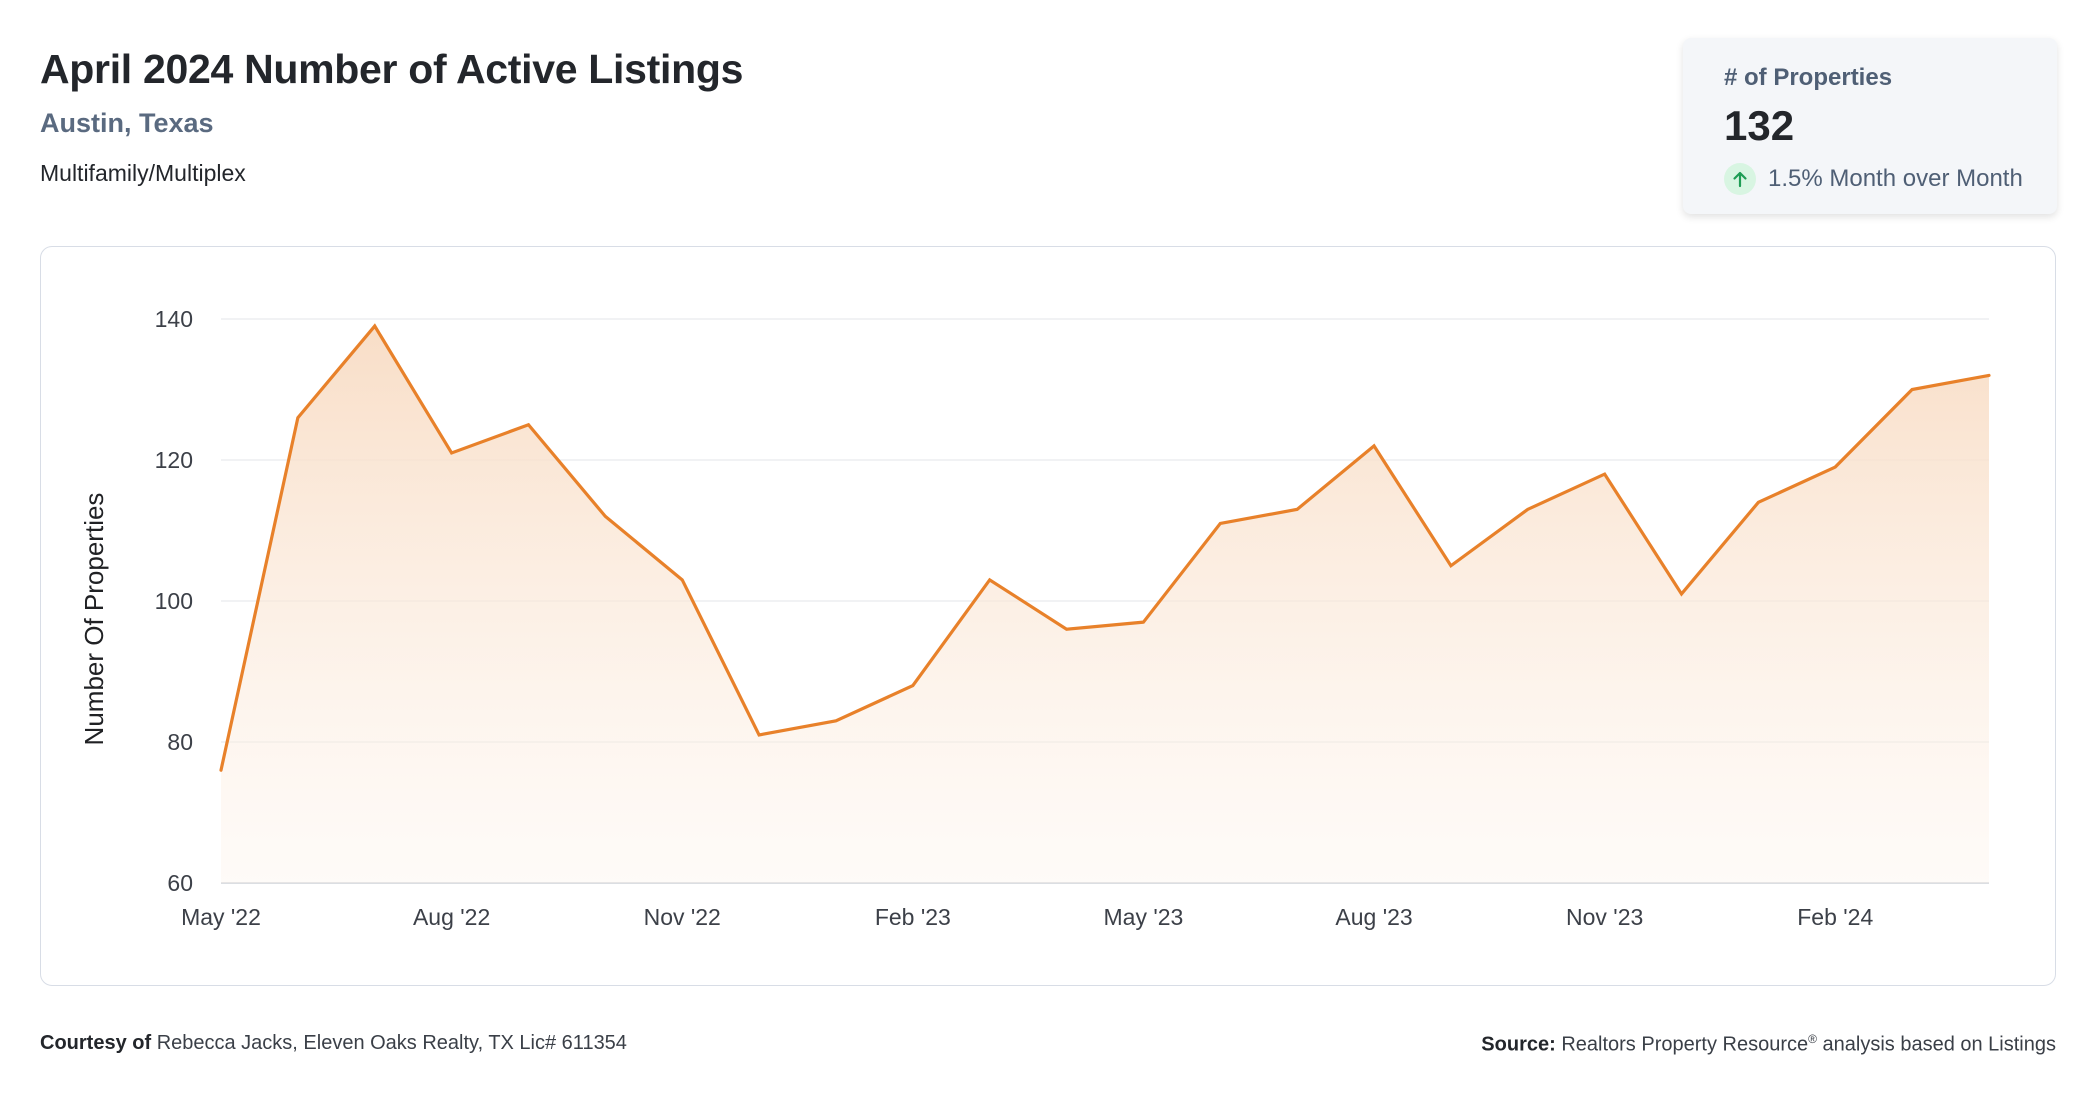 Image resolution: width=2096 pixels, height=1100 pixels. What do you see at coordinates (913, 917) in the screenshot?
I see `x-tick-label: Feb '23` at bounding box center [913, 917].